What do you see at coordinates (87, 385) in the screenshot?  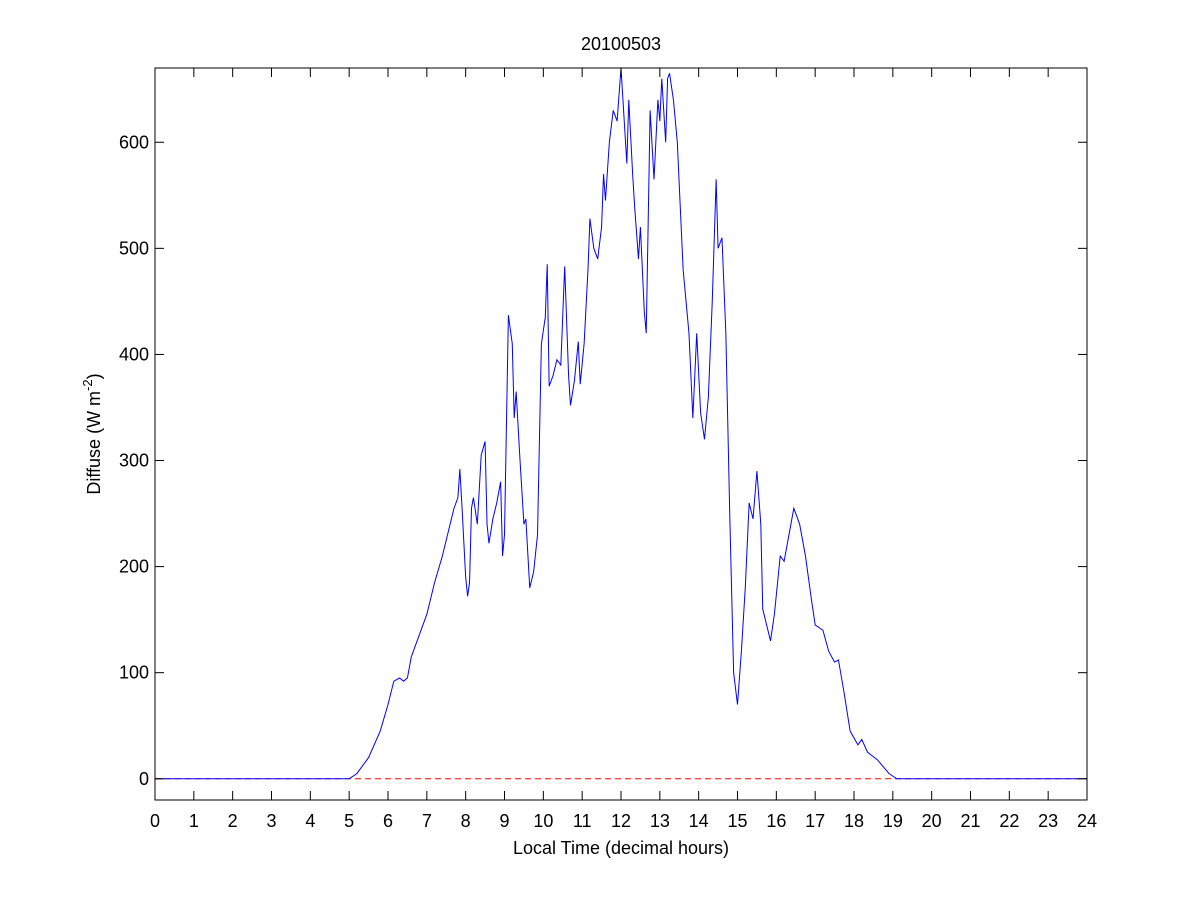 I see `y-label-exponent: -2` at bounding box center [87, 385].